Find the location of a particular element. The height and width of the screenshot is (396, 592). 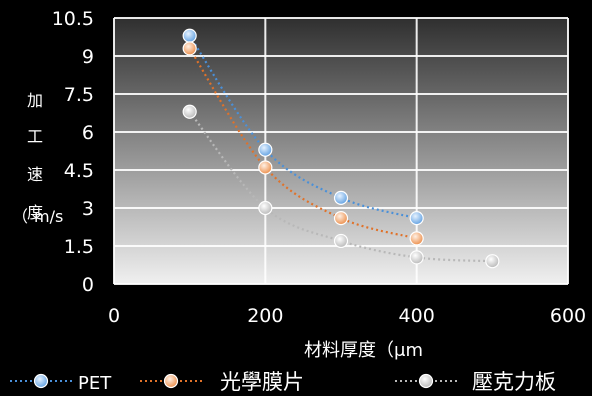

x-tick-label-2: 400 is located at coordinates (417, 316).